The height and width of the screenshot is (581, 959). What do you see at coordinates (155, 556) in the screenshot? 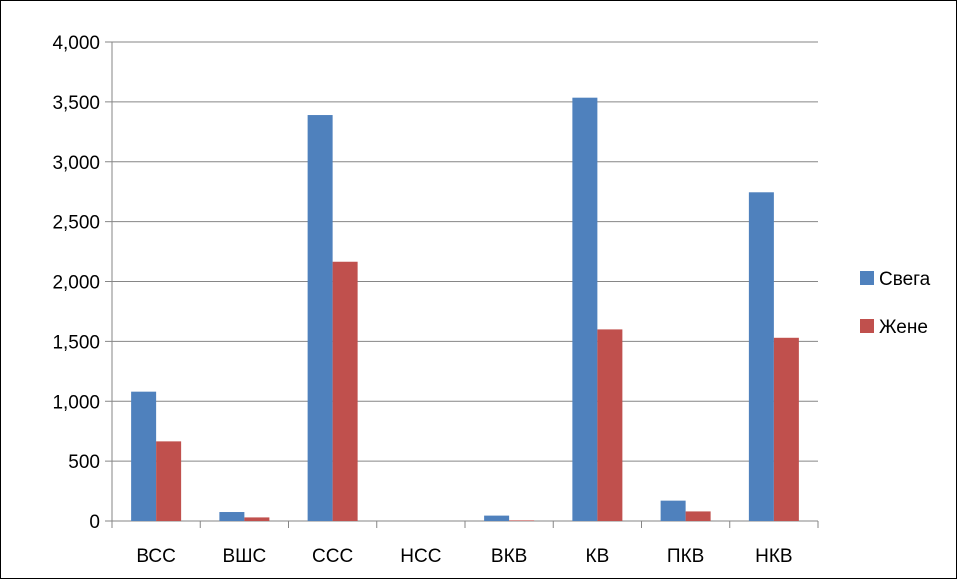
I see `x-tick-label: ВСС` at bounding box center [155, 556].